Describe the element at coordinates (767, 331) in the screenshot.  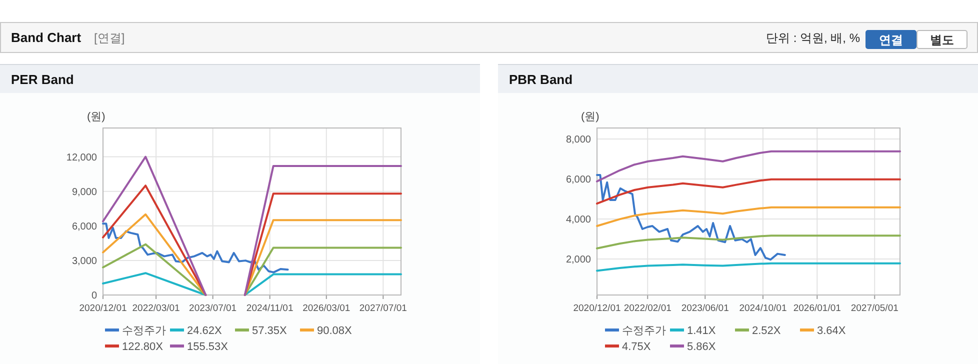
I see `legend-label: 2.52X` at that location.